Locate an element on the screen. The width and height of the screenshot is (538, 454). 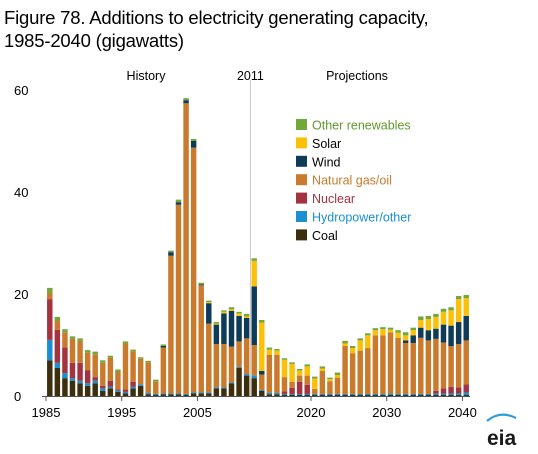
bar-natural-gas-oil-2016 is located at coordinates (284, 384).